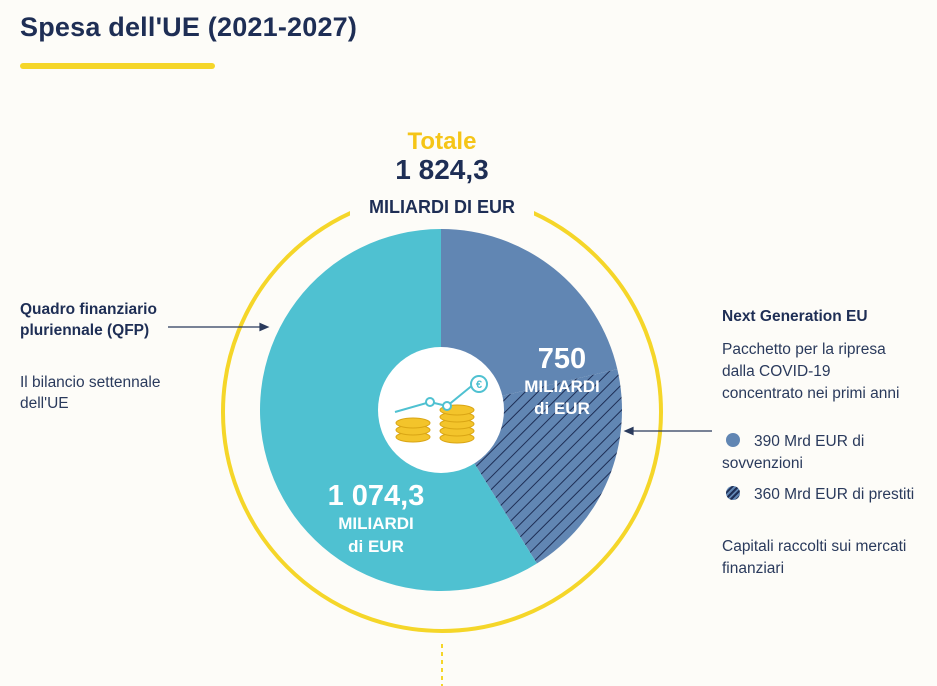 The height and width of the screenshot is (686, 937). Describe the element at coordinates (88, 320) in the screenshot. I see `qfp-title: Quadro finanziario pluriennale (QFP)` at that location.